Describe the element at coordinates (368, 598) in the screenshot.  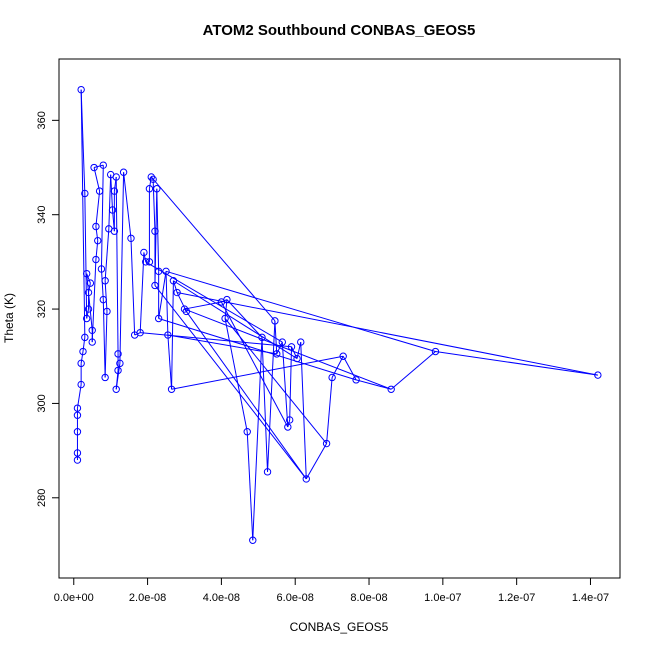
I see `x-tick-label: 8.0e-08` at that location.